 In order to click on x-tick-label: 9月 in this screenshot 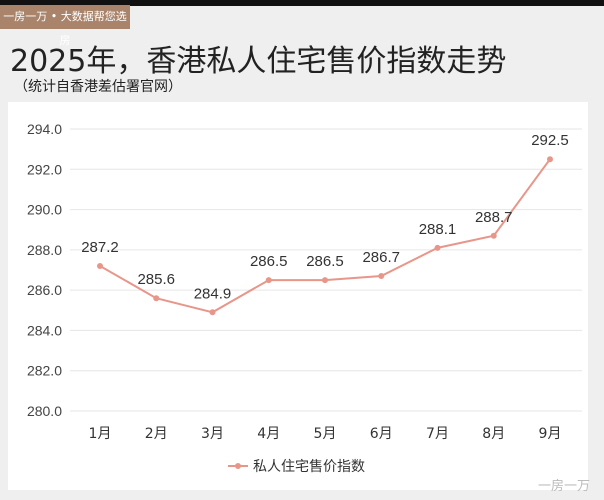, I will do `click(550, 434)`.